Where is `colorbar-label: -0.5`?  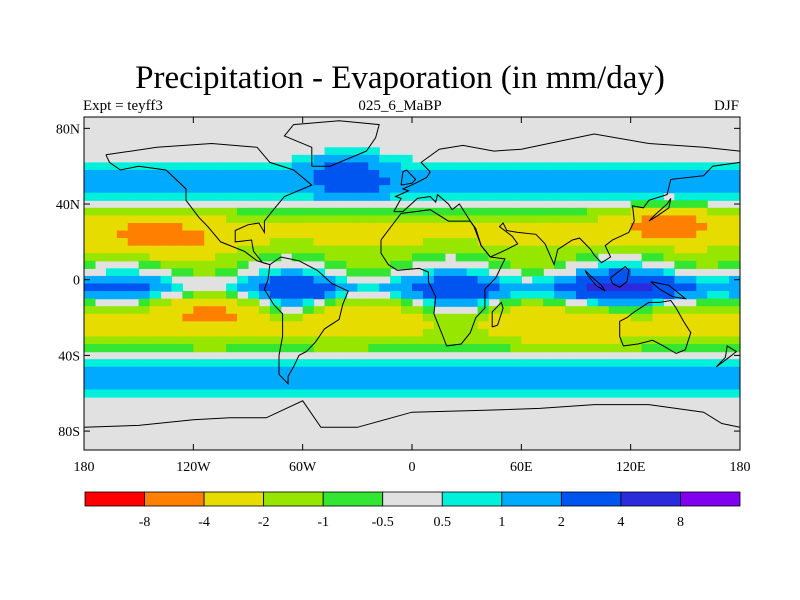
colorbar-label: -0.5 is located at coordinates (383, 522).